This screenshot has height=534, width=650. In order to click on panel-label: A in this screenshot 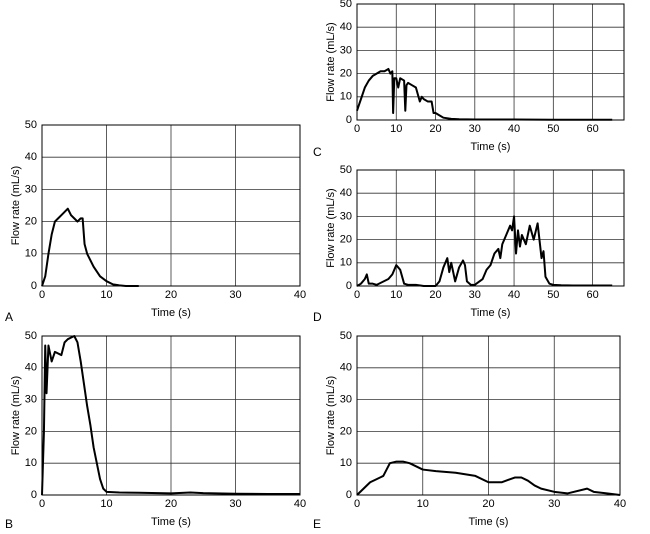, I will do `click(9, 317)`.